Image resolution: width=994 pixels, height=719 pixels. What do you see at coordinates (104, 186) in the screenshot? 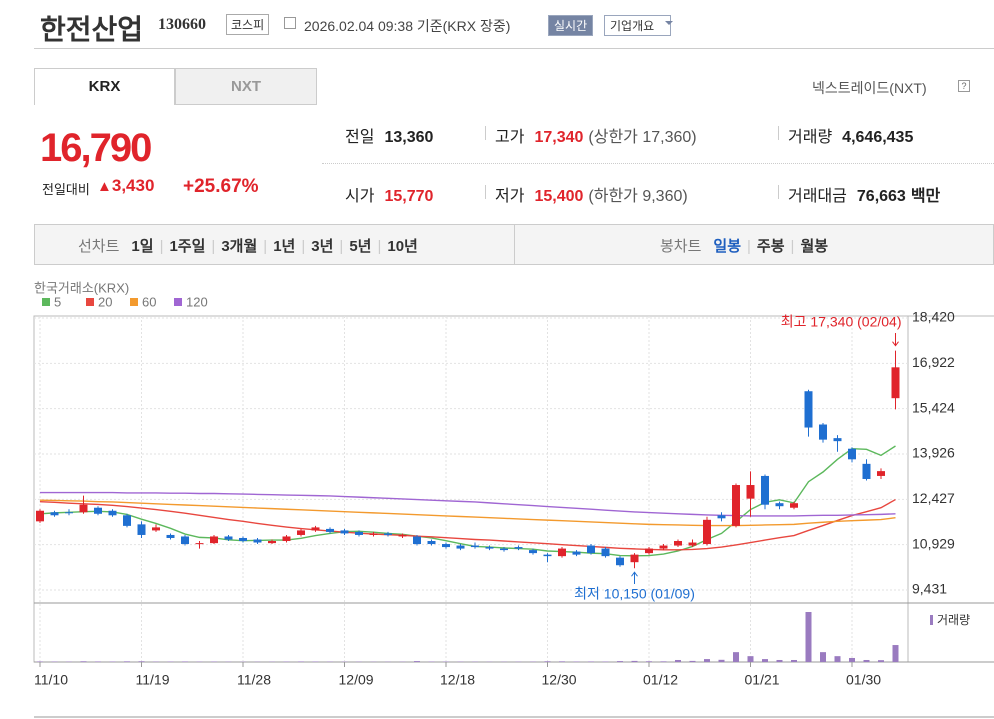
I see `up-icon: ▲` at bounding box center [104, 186].